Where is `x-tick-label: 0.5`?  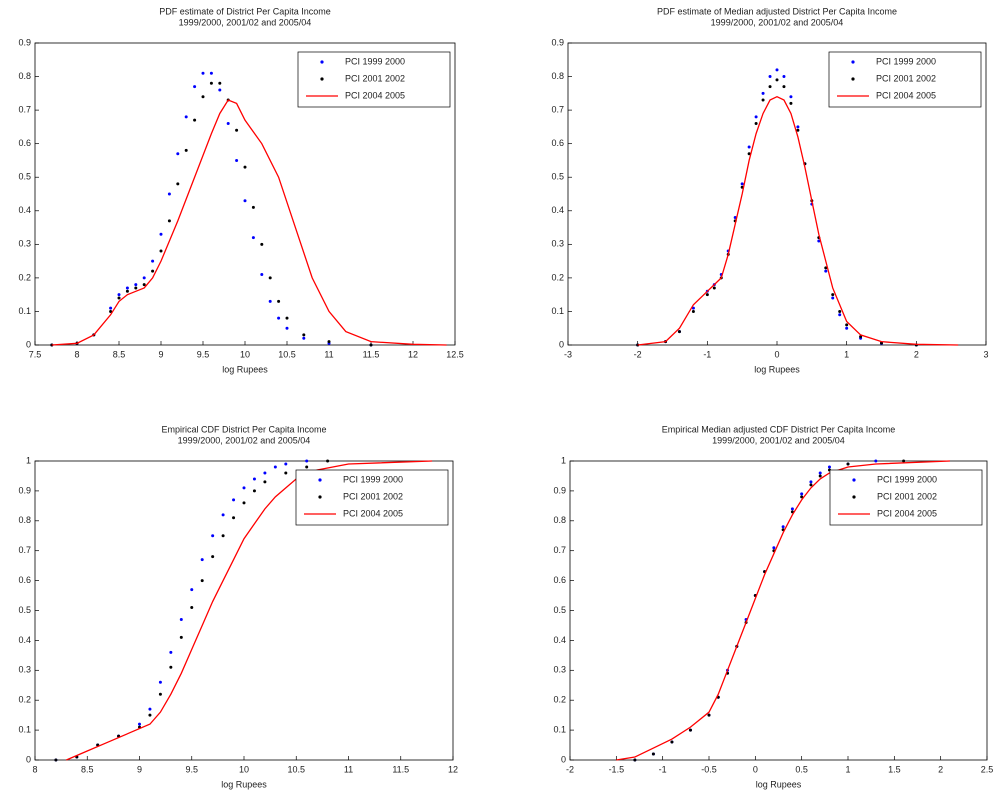 x-tick-label: 0.5 is located at coordinates (801, 769).